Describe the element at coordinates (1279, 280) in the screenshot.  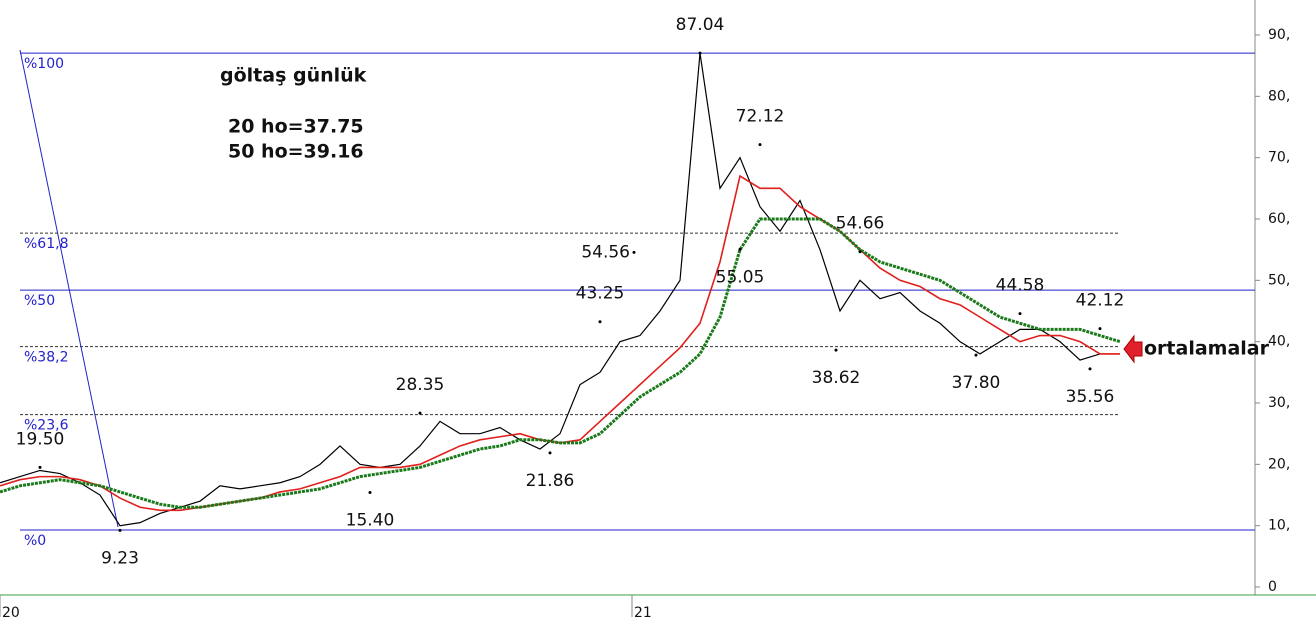
I see `y-tick-label: 50,` at that location.